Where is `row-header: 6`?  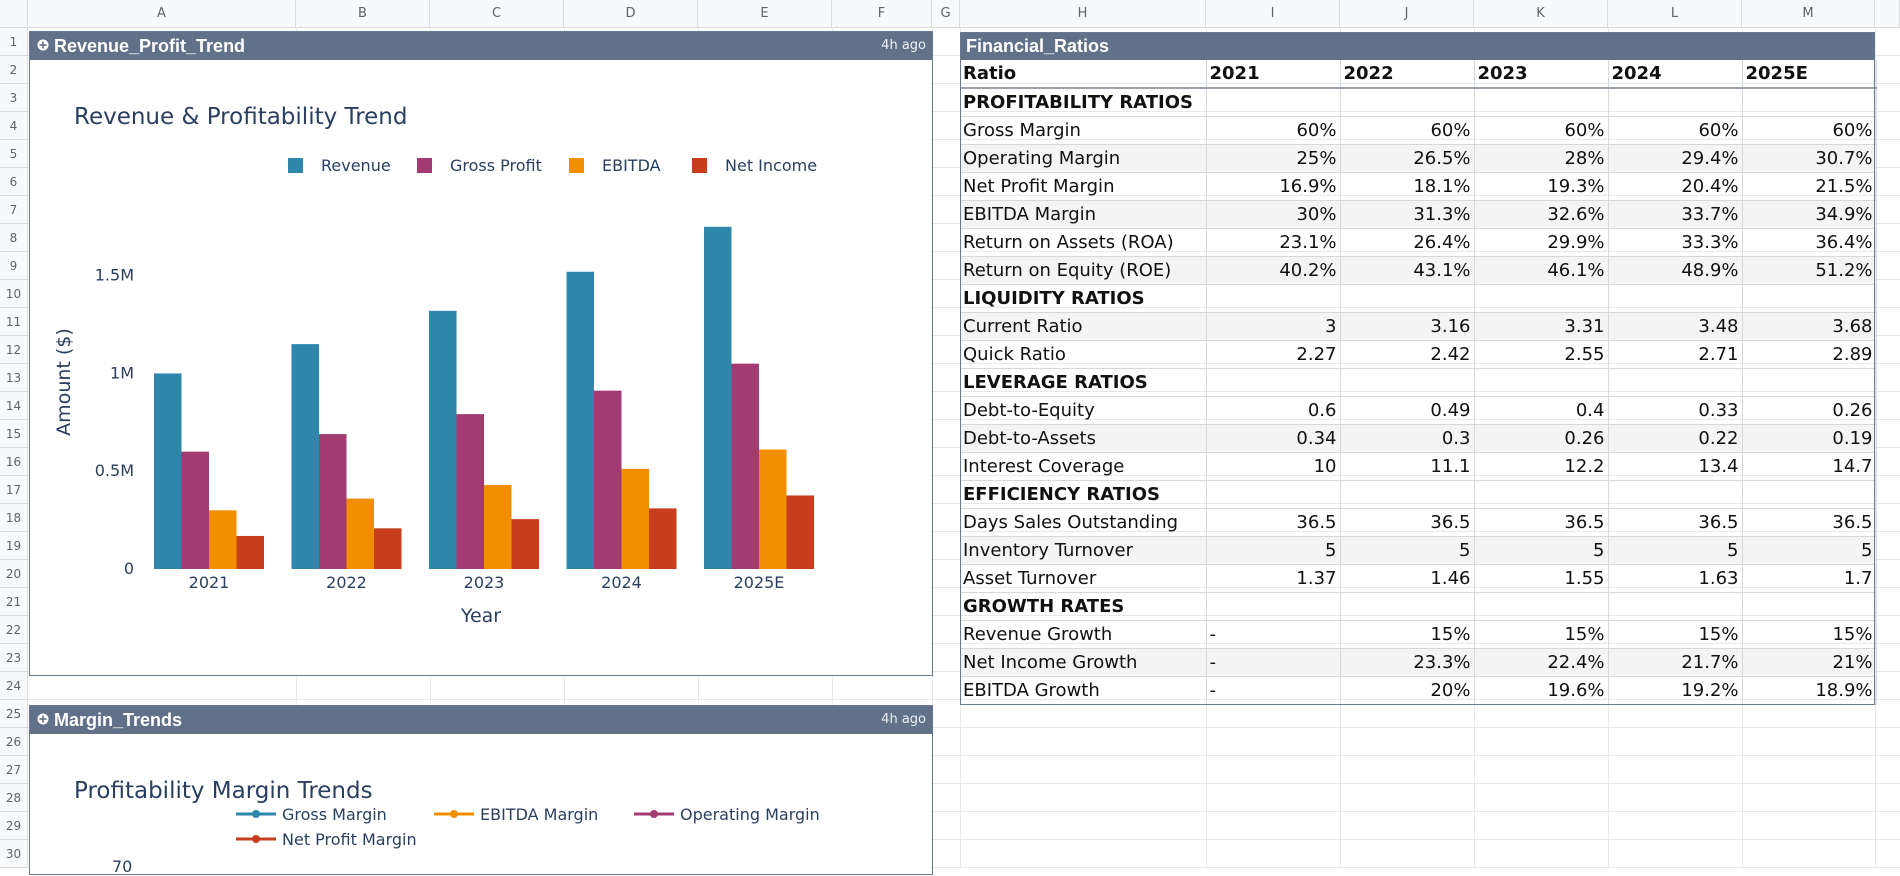
row-header: 6 is located at coordinates (14, 182).